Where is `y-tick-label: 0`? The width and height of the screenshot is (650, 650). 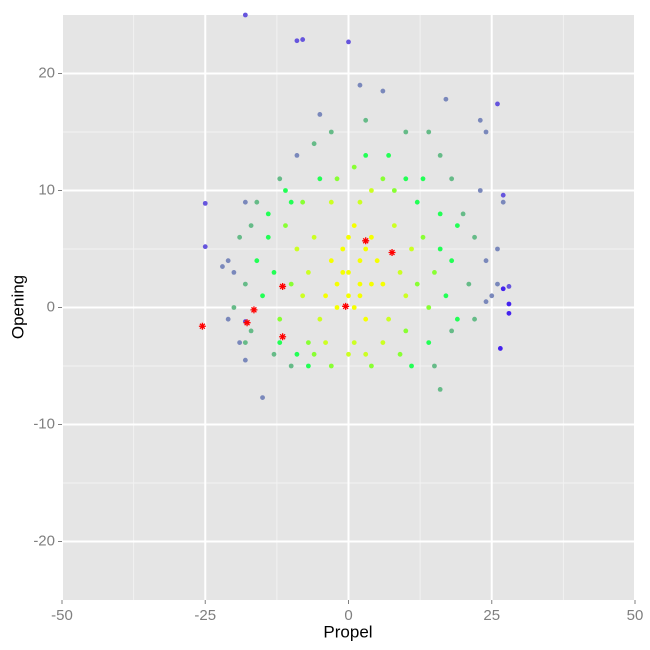
y-tick-label: 0 is located at coordinates (51, 306).